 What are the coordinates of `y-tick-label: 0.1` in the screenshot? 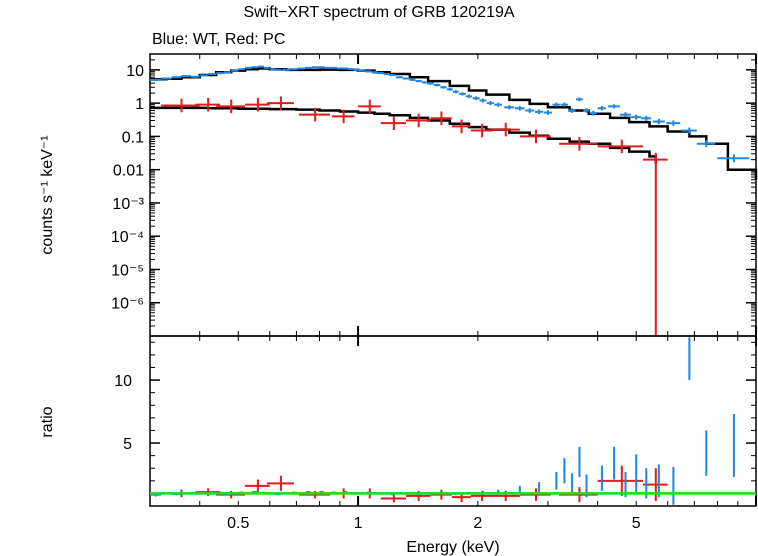 It's located at (133, 137).